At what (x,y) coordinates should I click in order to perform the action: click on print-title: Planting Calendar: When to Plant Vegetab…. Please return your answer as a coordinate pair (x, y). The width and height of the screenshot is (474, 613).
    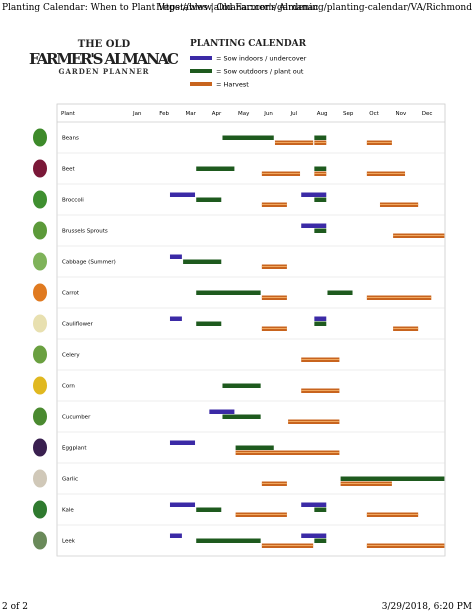
    Looking at the image, I should click on (160, 8).